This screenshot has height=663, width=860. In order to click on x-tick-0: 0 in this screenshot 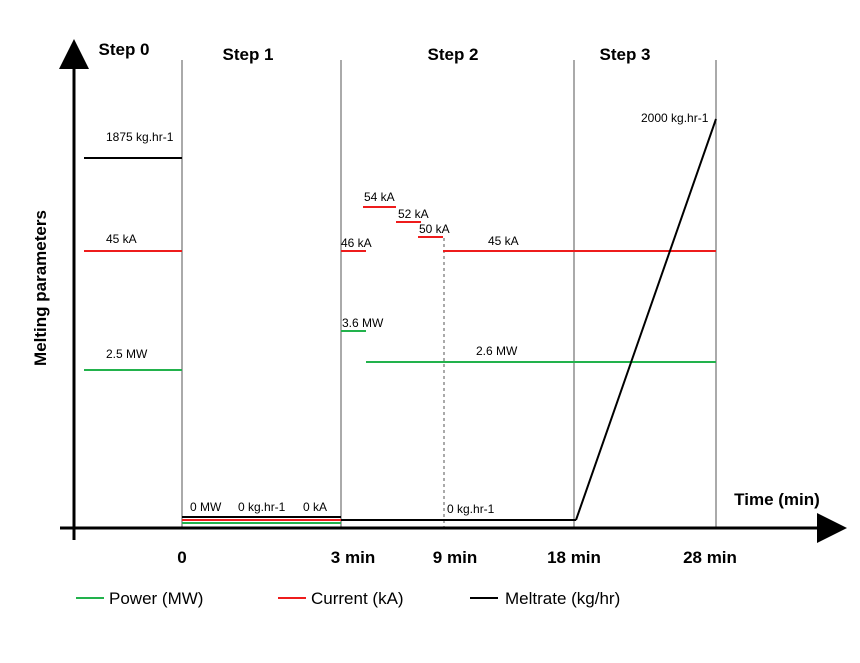, I will do `click(181, 557)`.